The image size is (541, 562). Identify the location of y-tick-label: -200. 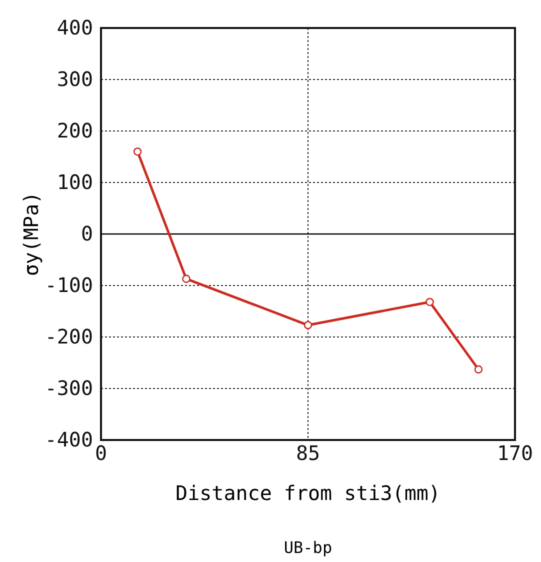
(68, 336).